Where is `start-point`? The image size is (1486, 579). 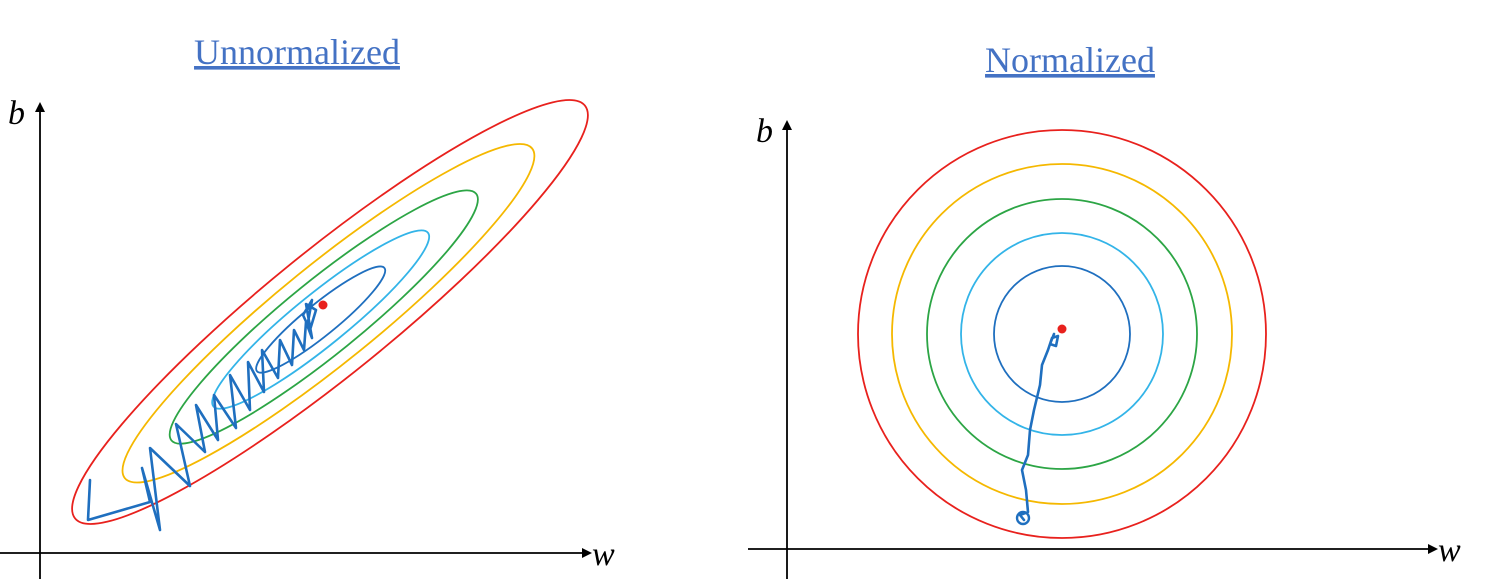 start-point is located at coordinates (1023, 518).